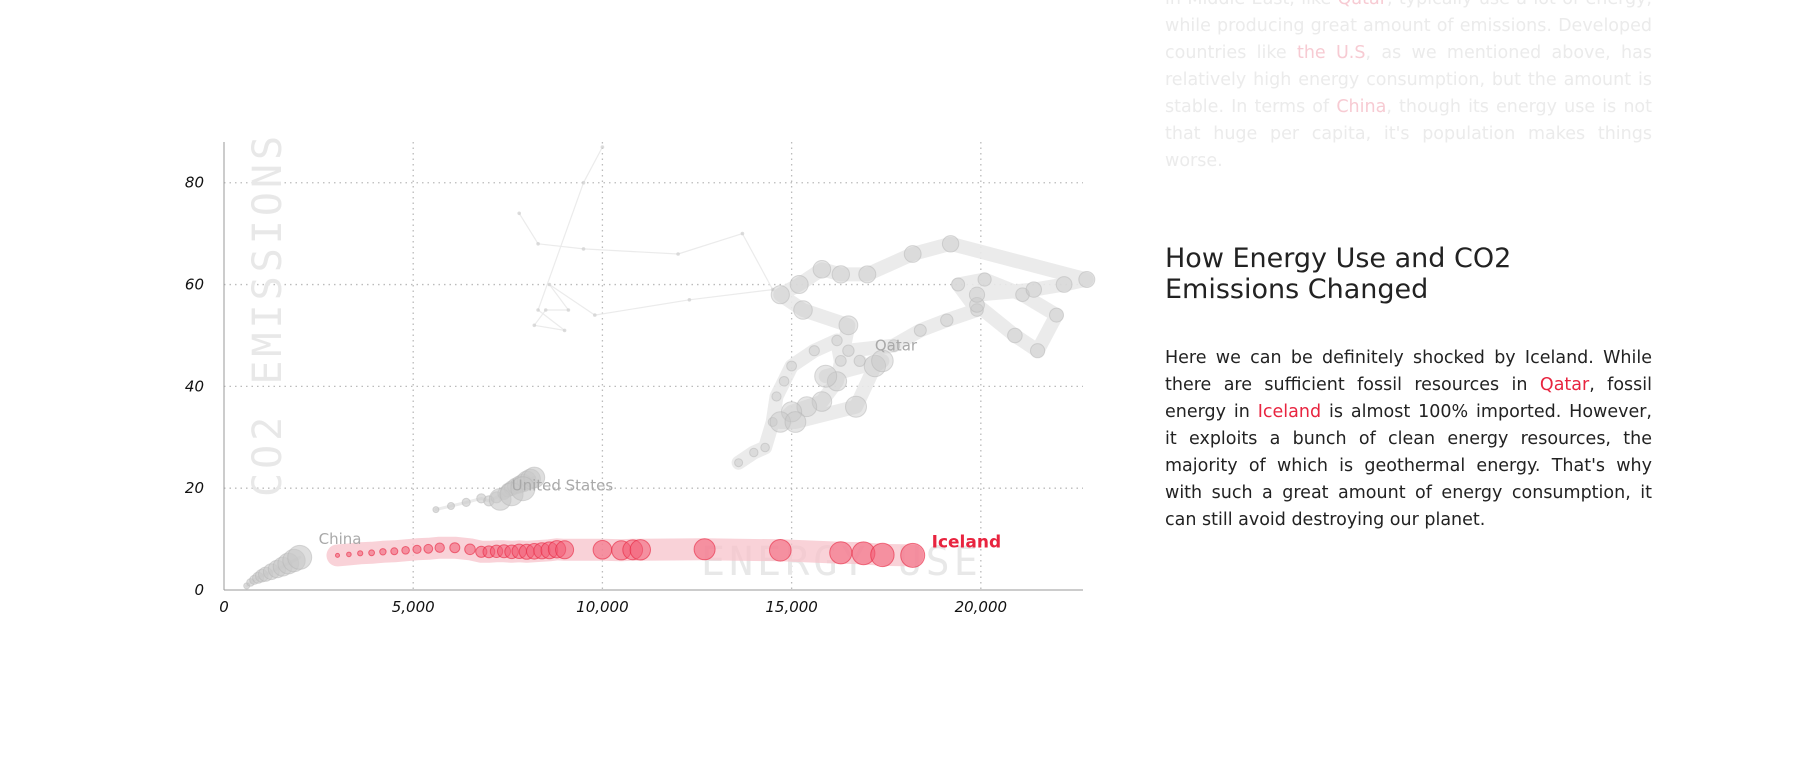 This screenshot has width=1820, height=776. What do you see at coordinates (194, 285) in the screenshot?
I see `y-tick-label: 60` at bounding box center [194, 285].